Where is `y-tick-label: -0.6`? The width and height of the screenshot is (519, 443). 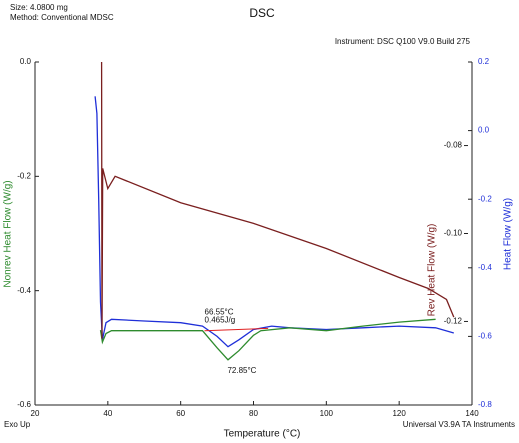 y-tick-label: -0.6 is located at coordinates (24, 404).